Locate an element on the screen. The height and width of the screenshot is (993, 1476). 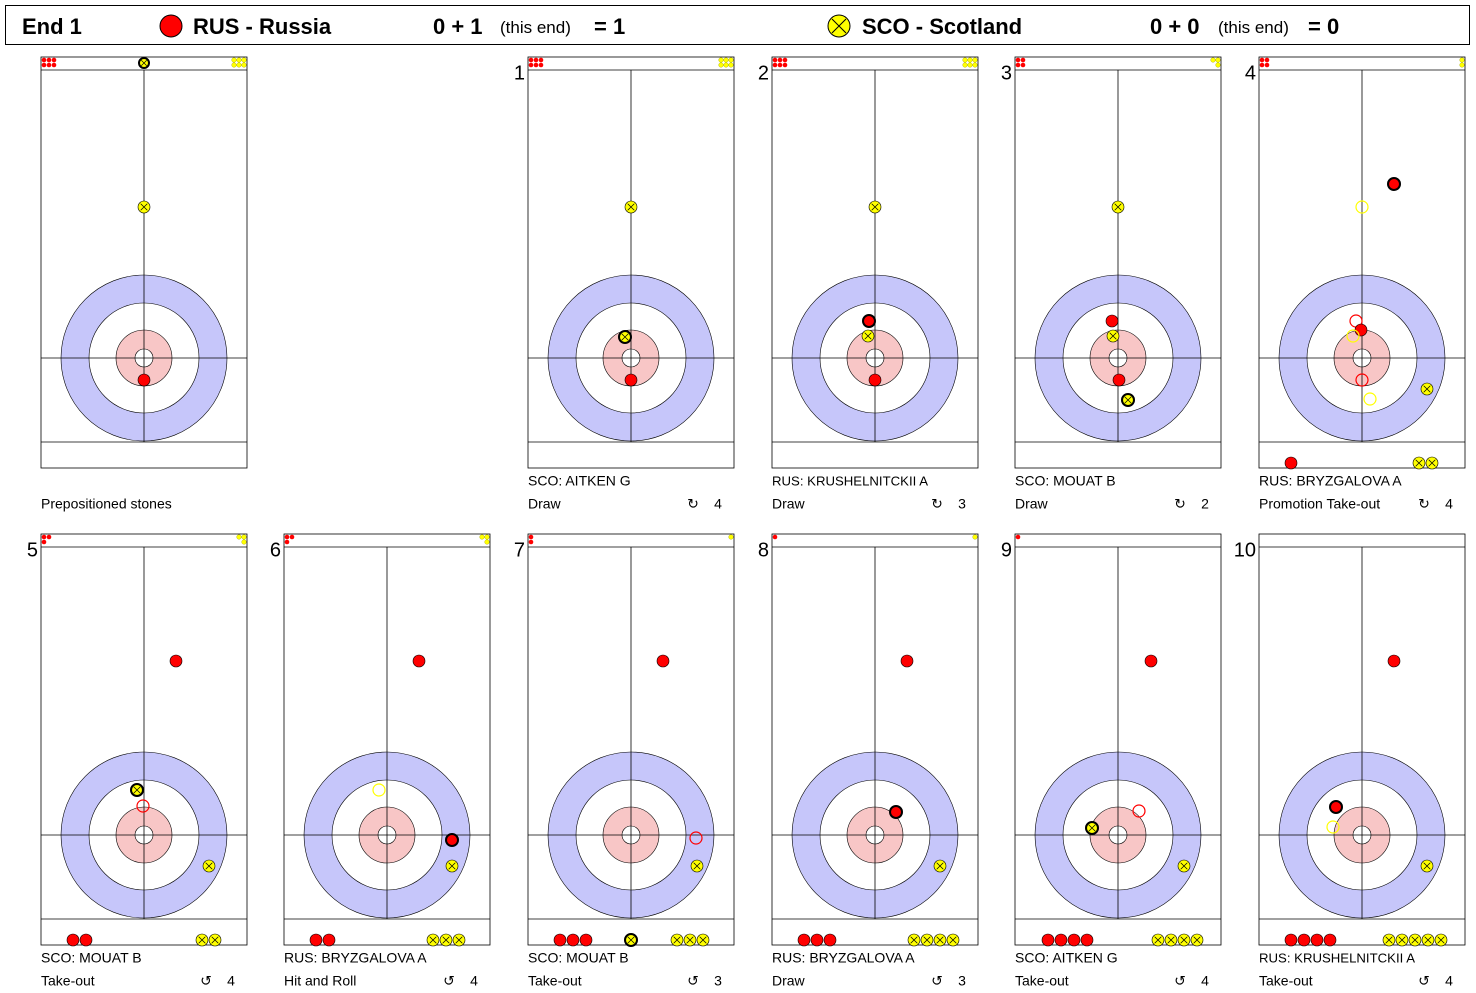
team-total: = 0 is located at coordinates (1324, 26).